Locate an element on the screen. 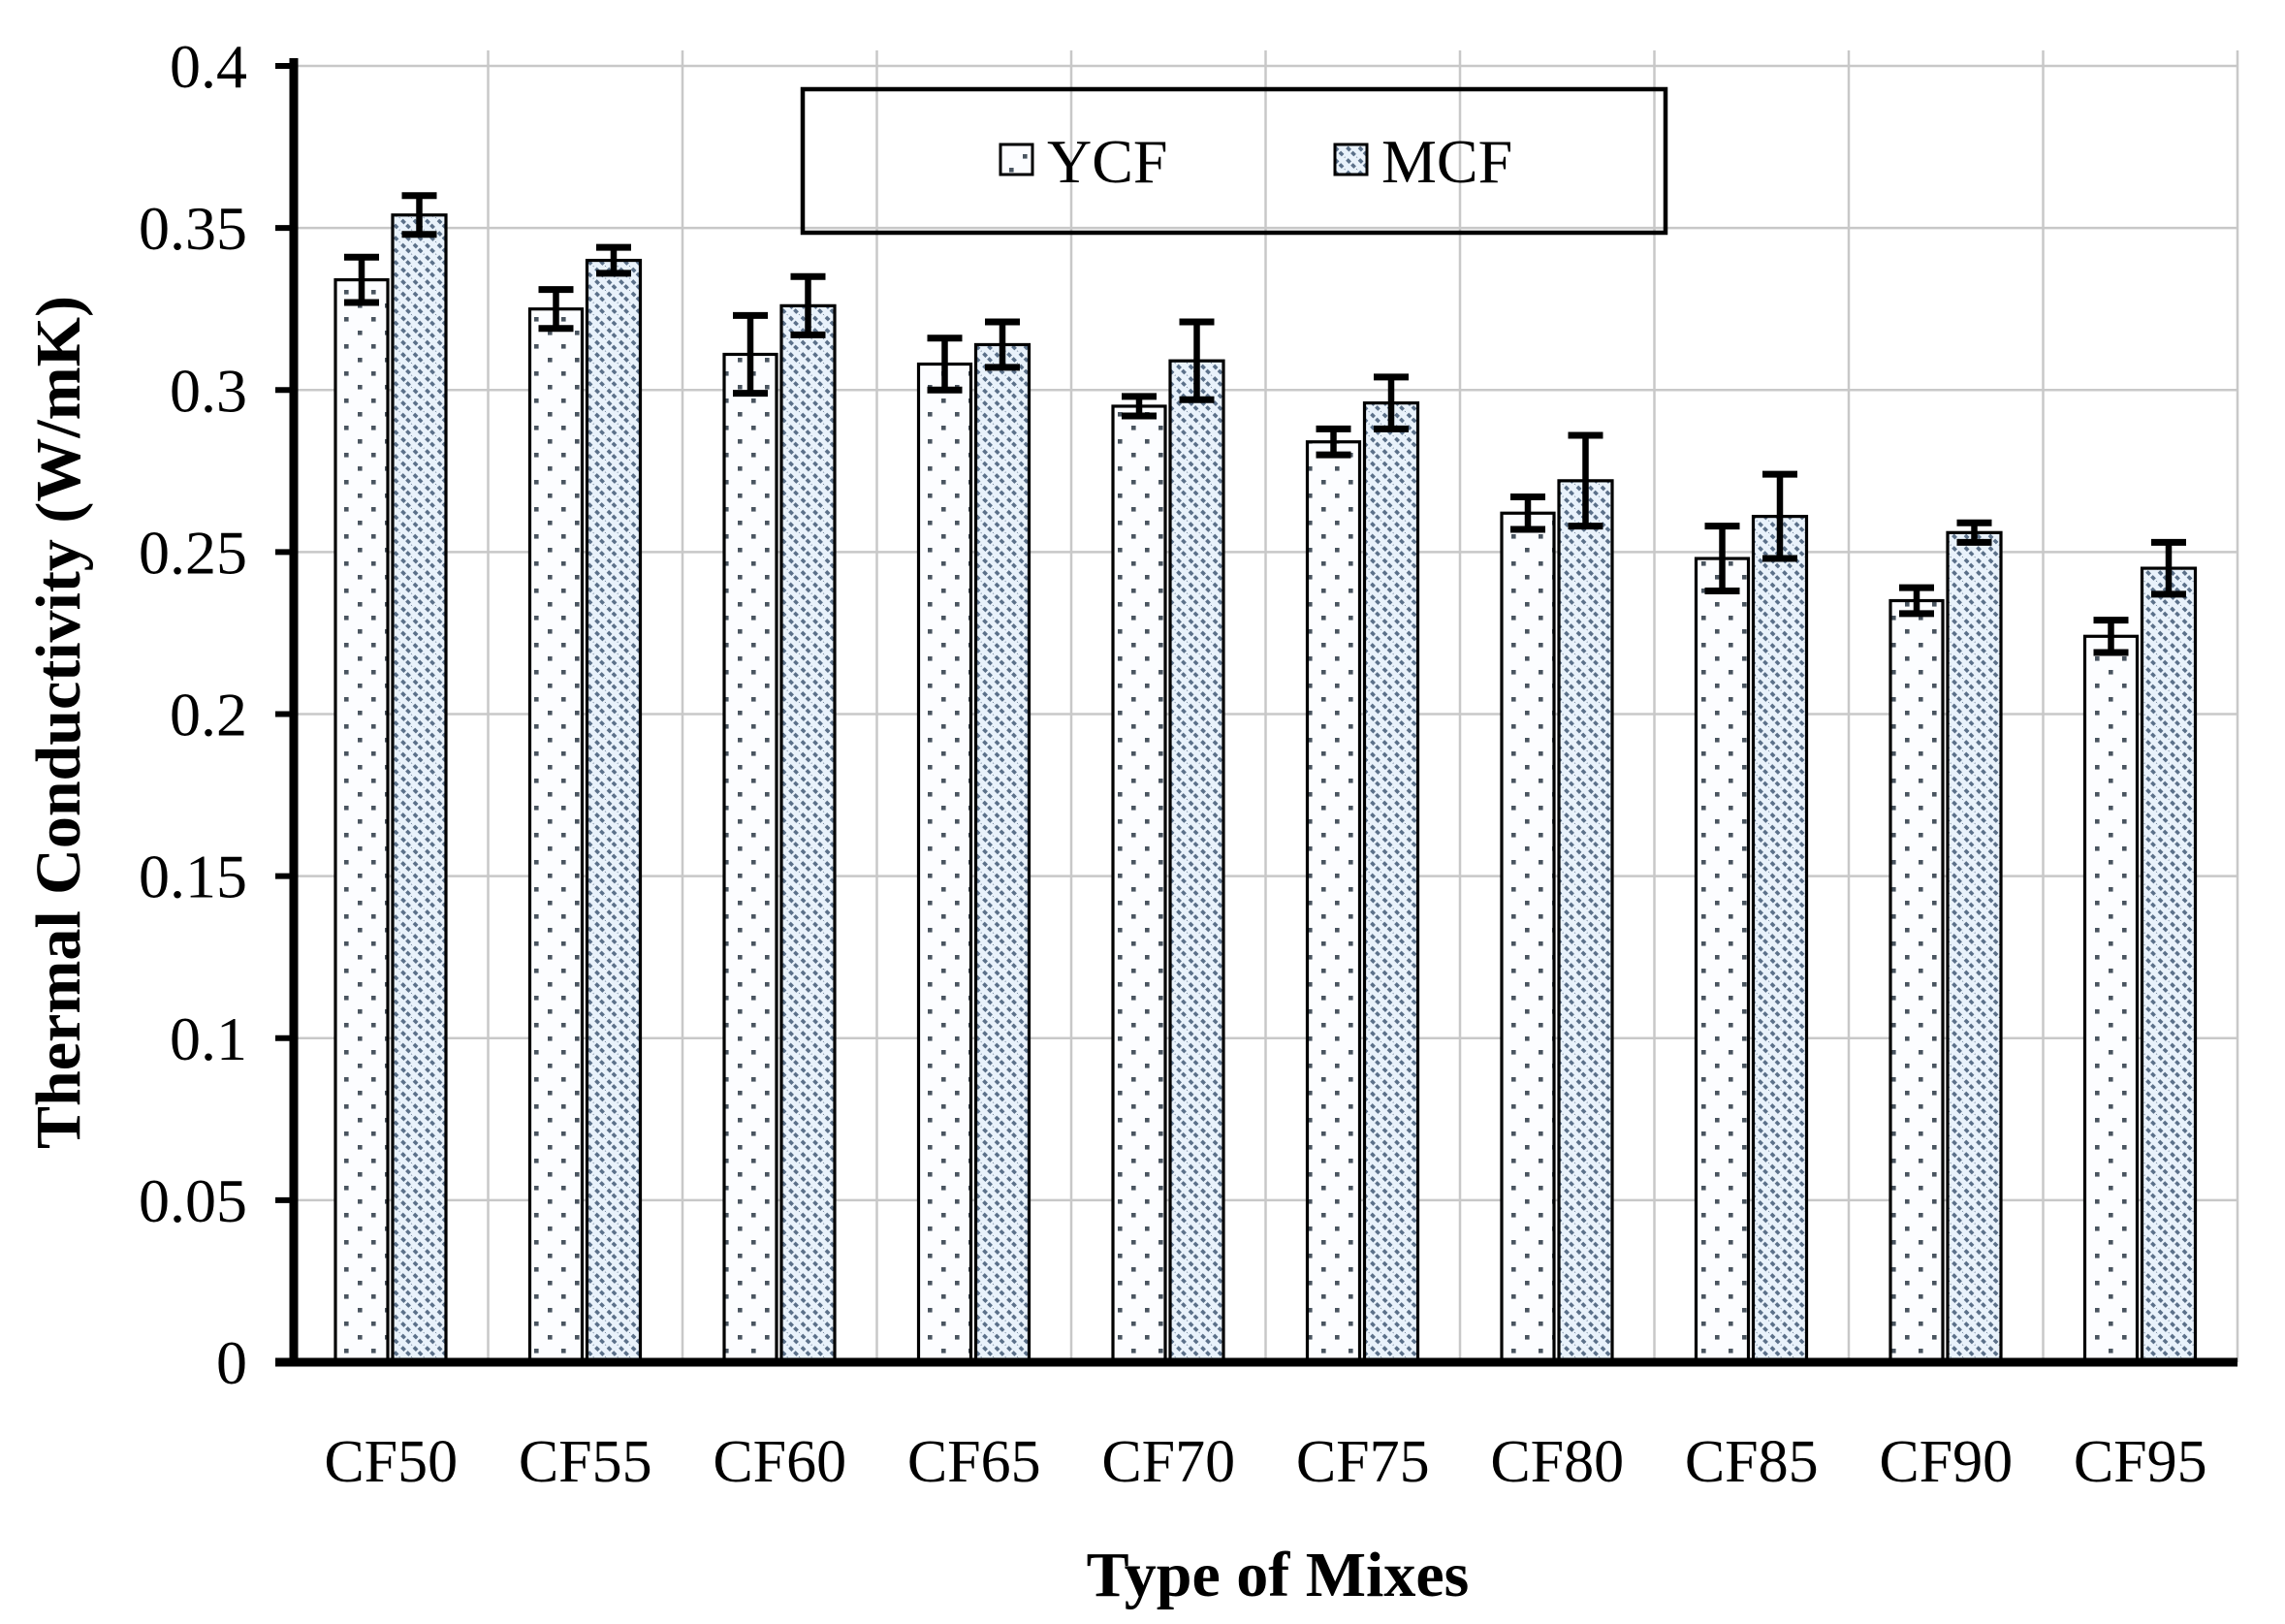 Image resolution: width=2285 pixels, height=1624 pixels. bar-mcf-cf65 is located at coordinates (1002, 853).